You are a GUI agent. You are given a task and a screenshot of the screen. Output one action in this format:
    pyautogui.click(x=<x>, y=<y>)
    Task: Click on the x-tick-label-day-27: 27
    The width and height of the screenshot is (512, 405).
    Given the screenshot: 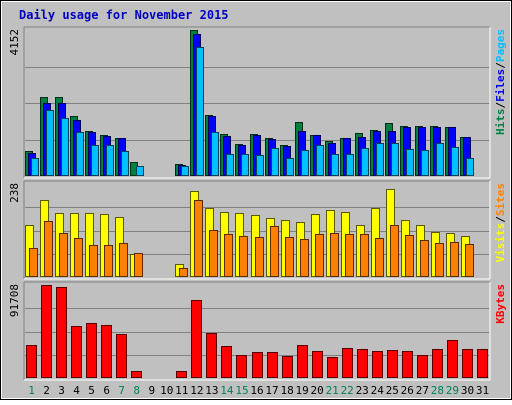 What is the action you would take?
    pyautogui.click(x=422, y=390)
    